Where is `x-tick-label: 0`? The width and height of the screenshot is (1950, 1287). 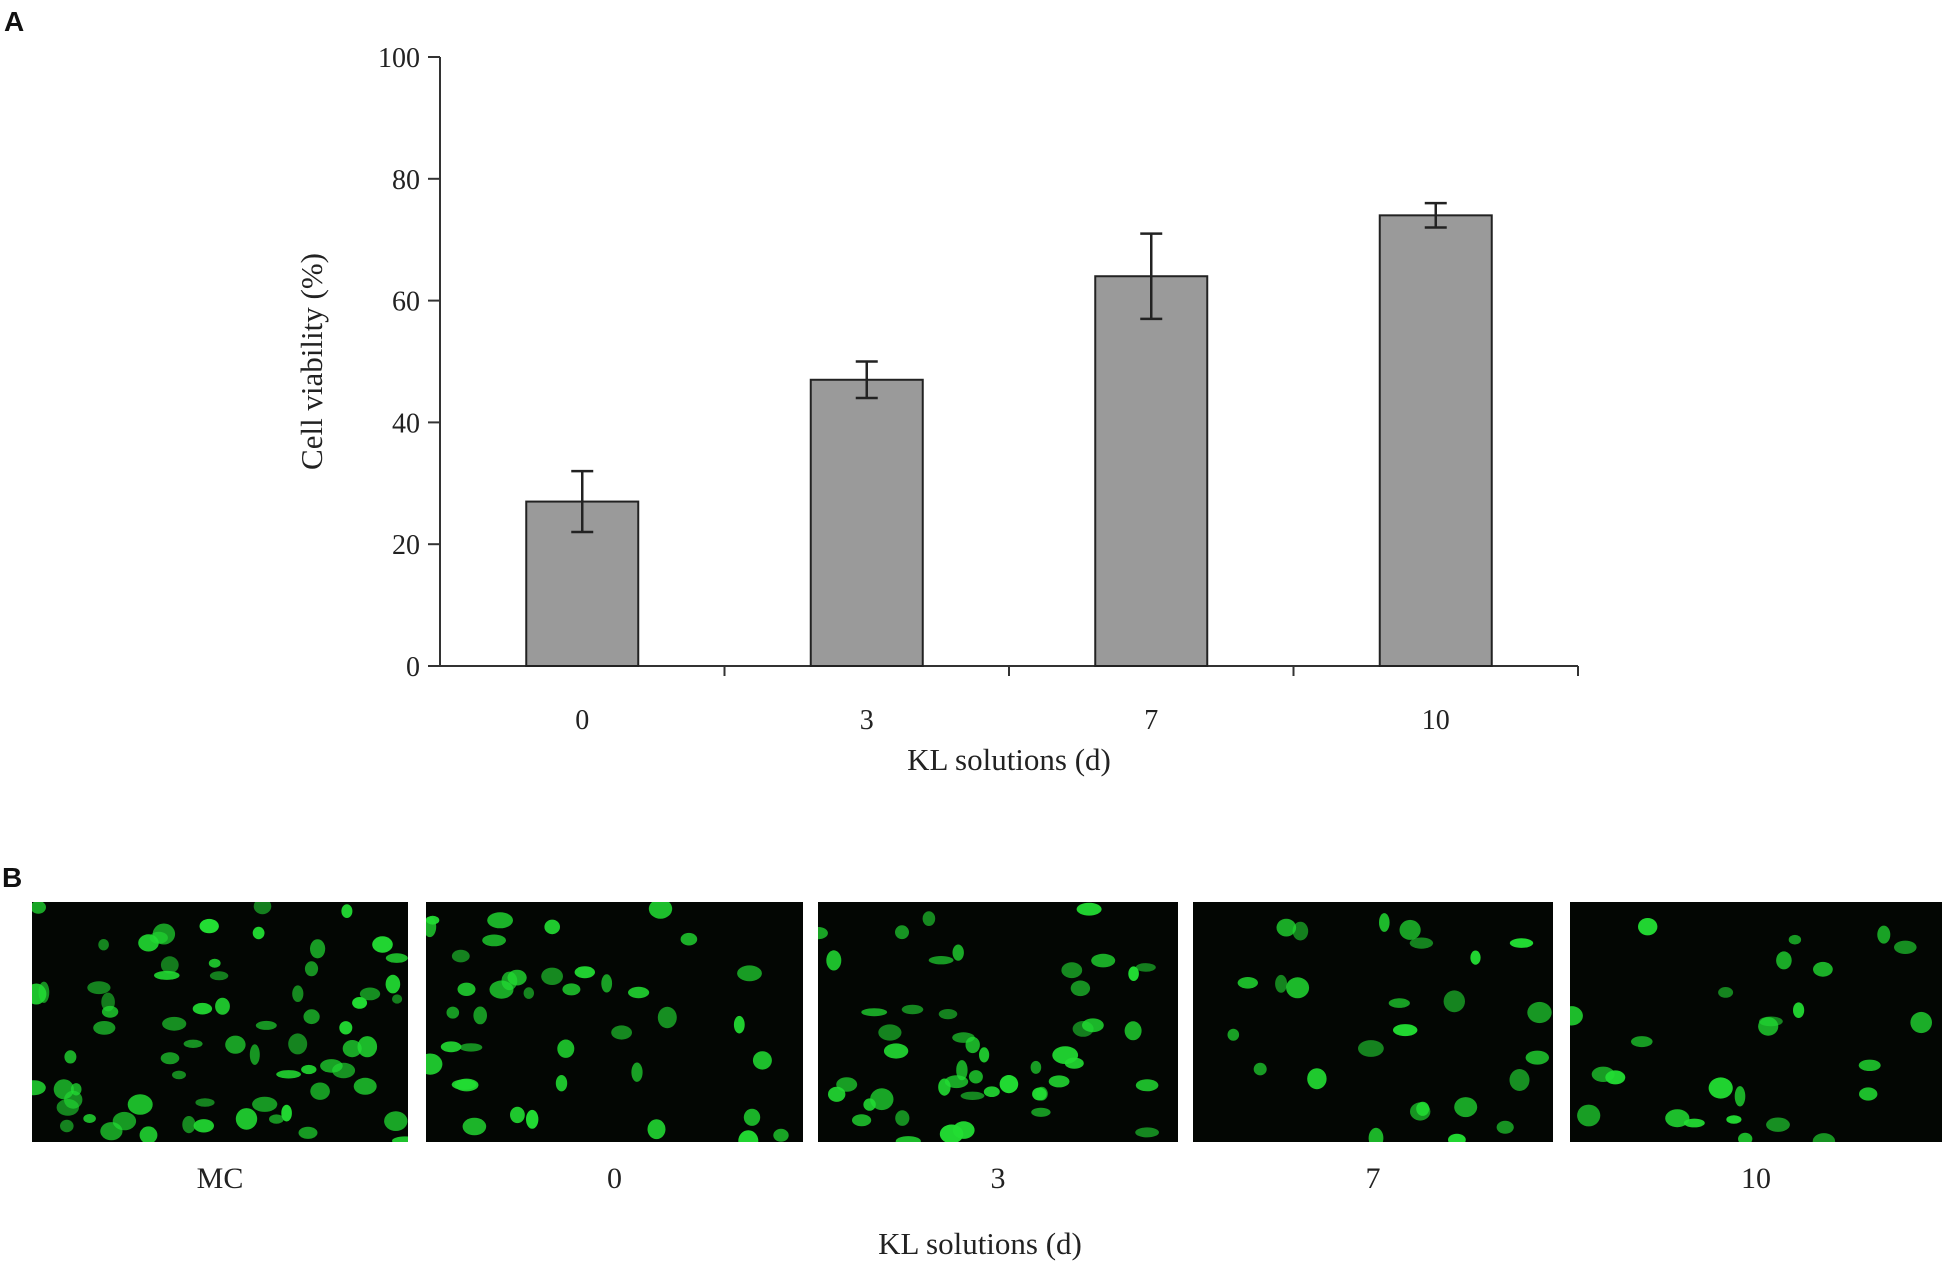 x-tick-label: 0 is located at coordinates (582, 720).